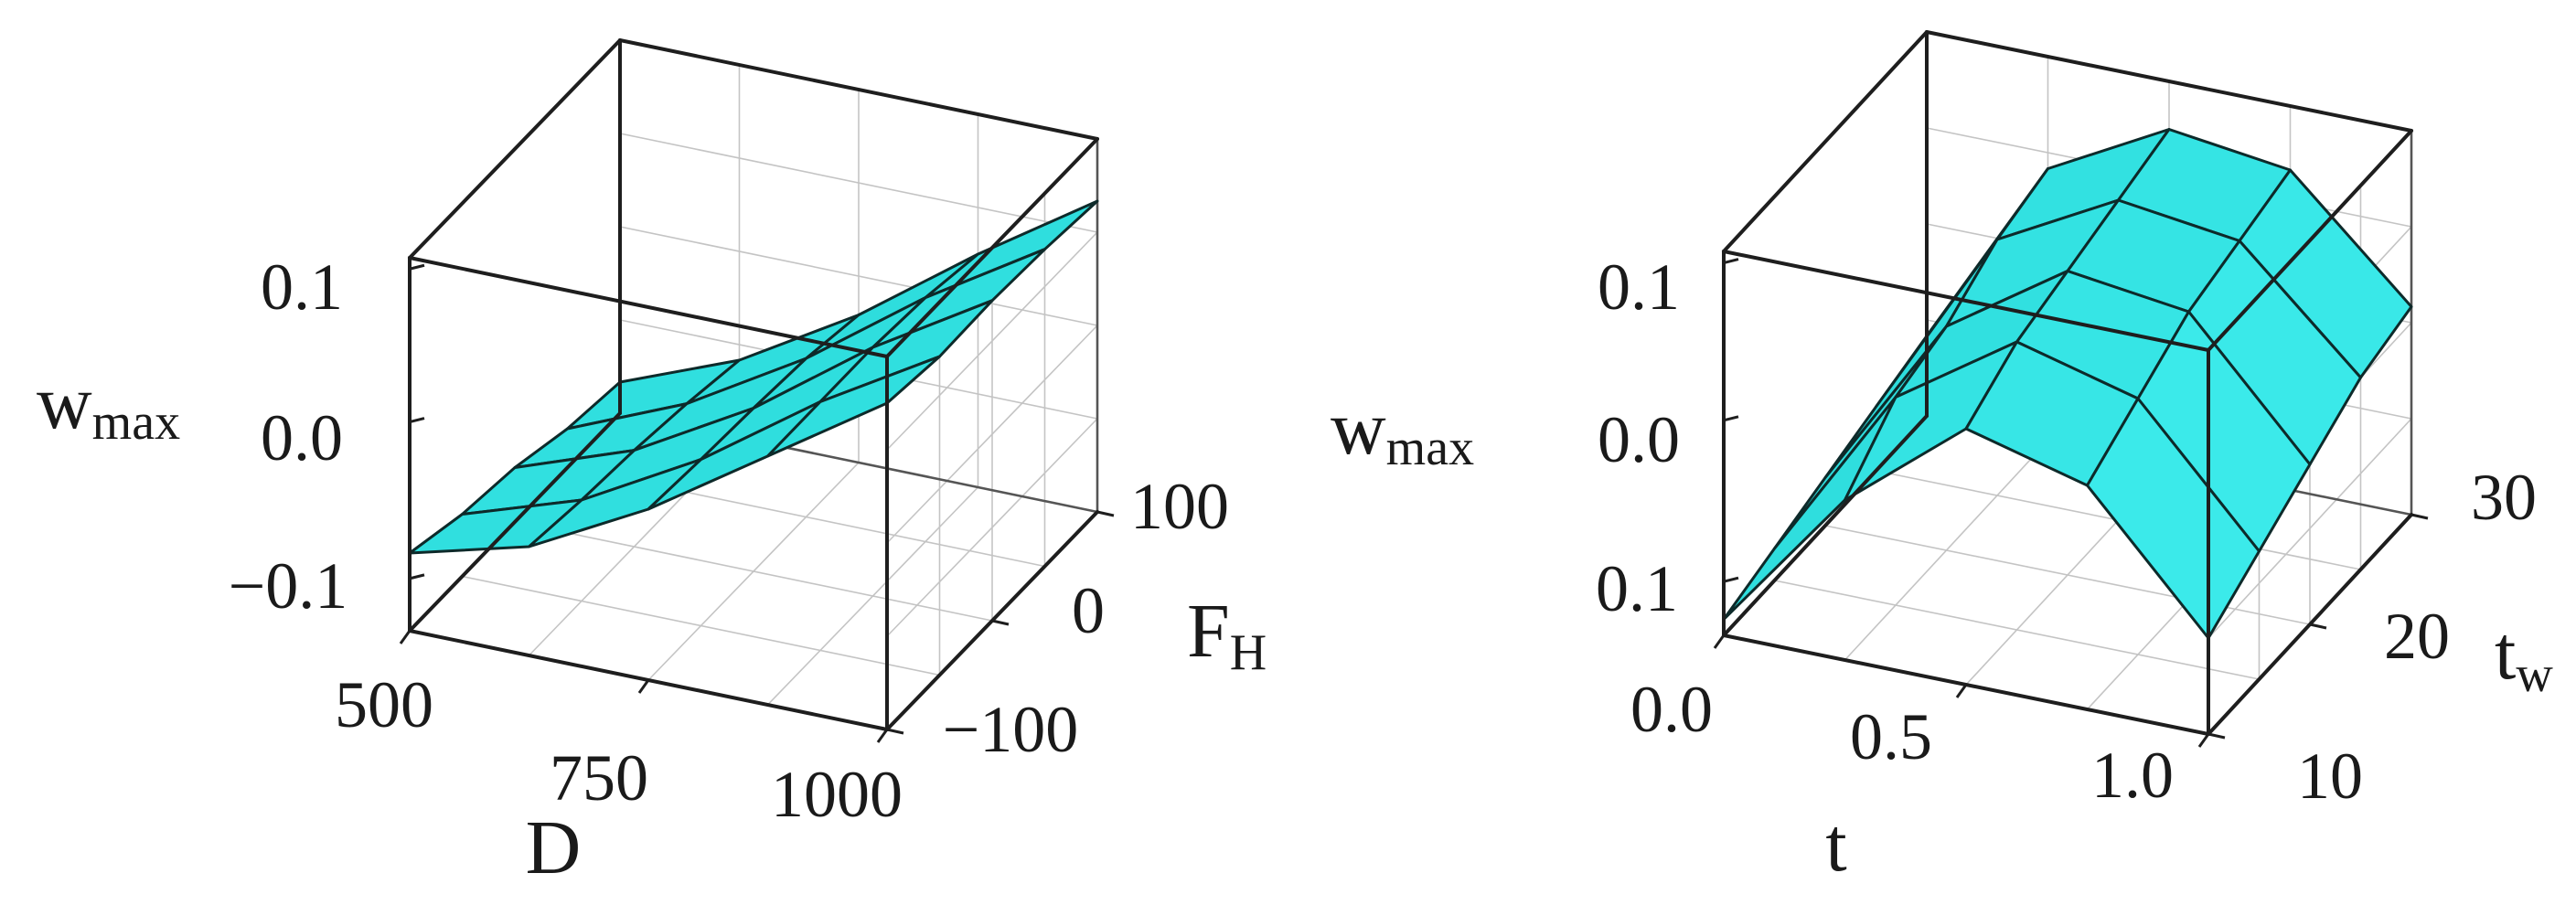 This screenshot has width=2576, height=905. Describe the element at coordinates (1088, 611) in the screenshot. I see `y-tick-label: 0` at that location.